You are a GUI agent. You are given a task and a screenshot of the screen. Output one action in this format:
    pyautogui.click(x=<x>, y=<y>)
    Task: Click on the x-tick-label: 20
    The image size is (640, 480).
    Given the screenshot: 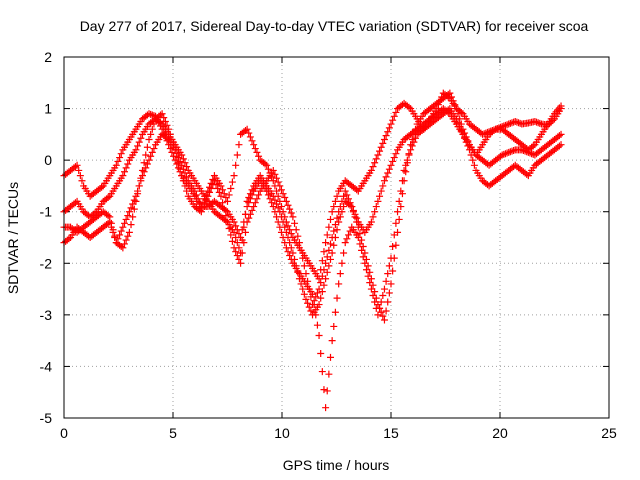 What is the action you would take?
    pyautogui.click(x=500, y=433)
    